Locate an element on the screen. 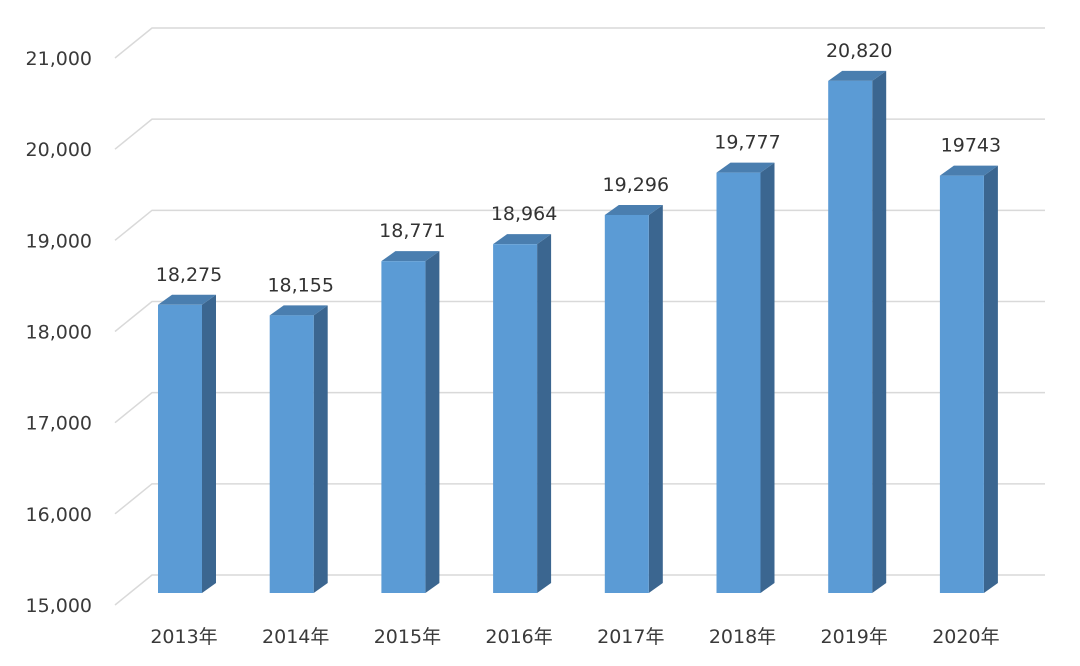 The width and height of the screenshot is (1080, 666). y-tick-label: 18,000 is located at coordinates (59, 333).